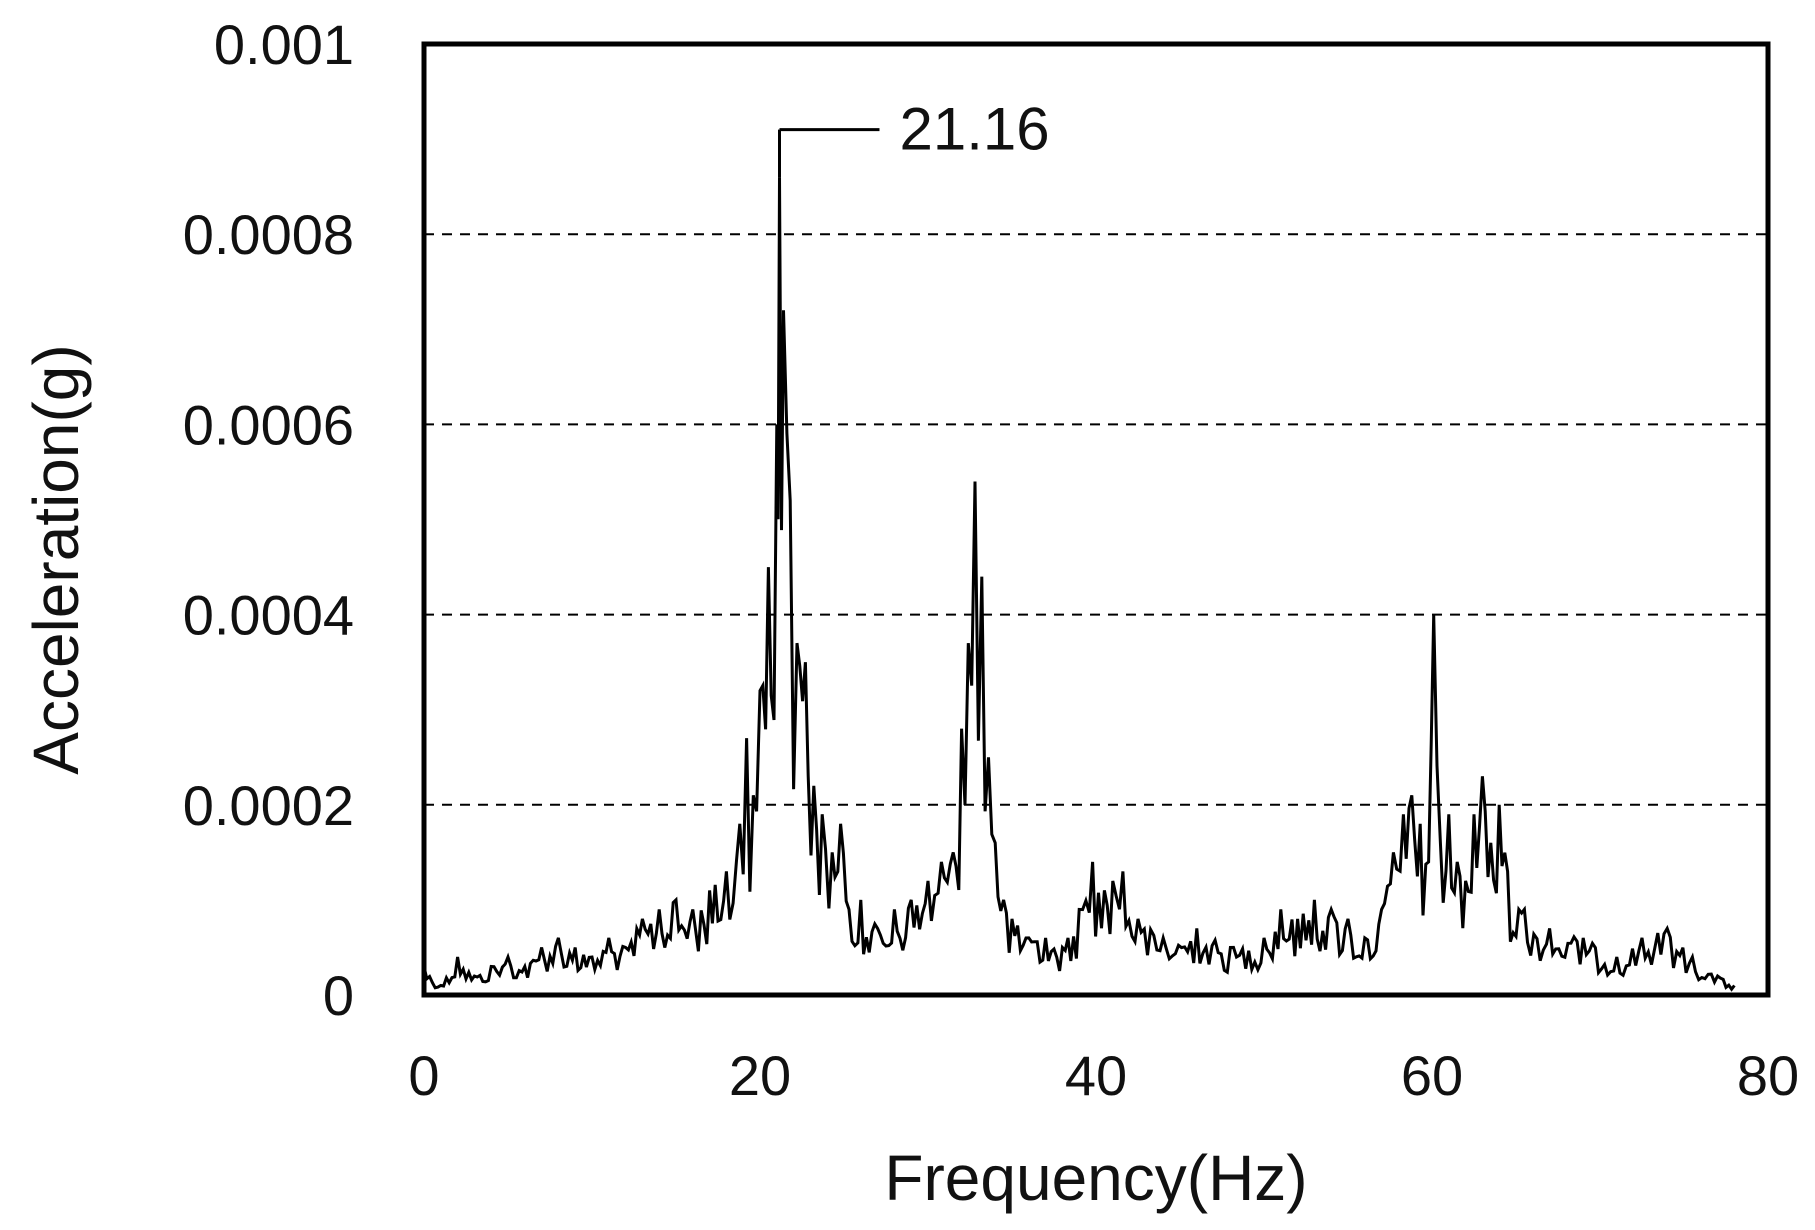  What do you see at coordinates (268, 520) in the screenshot?
I see `y-axis-ticks: 0 0.0002 0.0004 0.0006 0.0008 0.001` at bounding box center [268, 520].